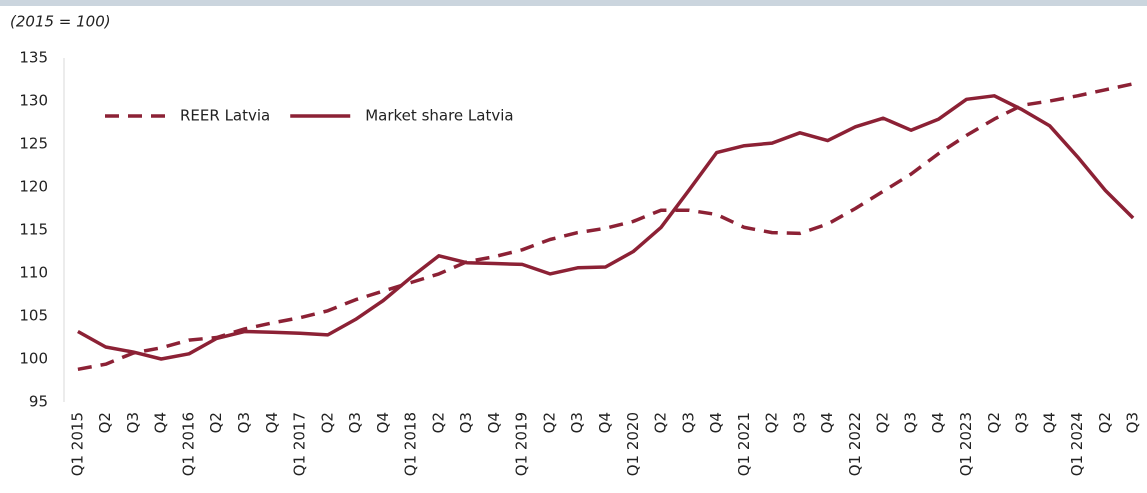 This screenshot has height=493, width=1147. Describe the element at coordinates (33, 359) in the screenshot. I see `y-tick-label: 100` at that location.